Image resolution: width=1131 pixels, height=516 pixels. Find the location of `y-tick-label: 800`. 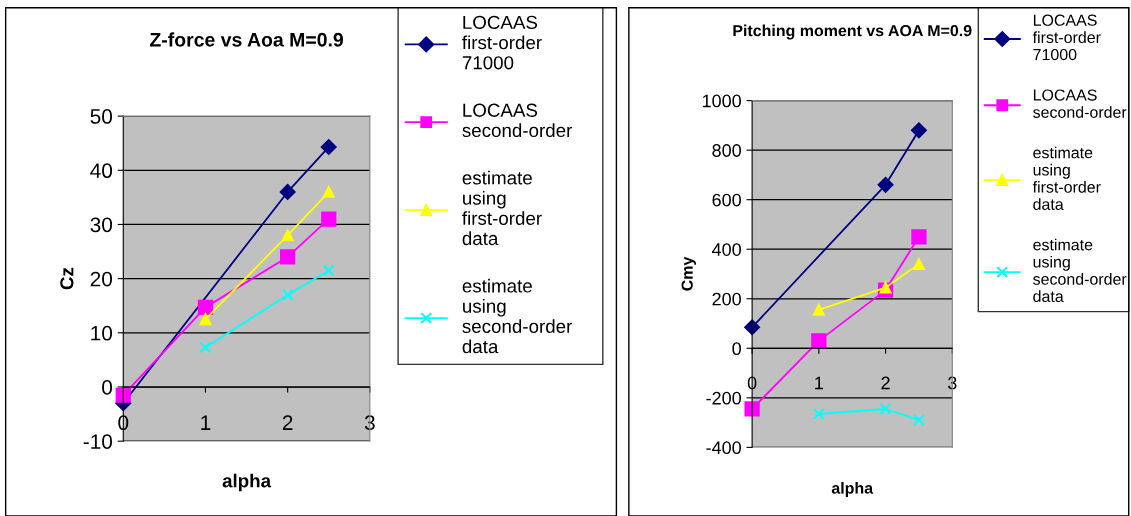

y-tick-label: 800 is located at coordinates (726, 150).